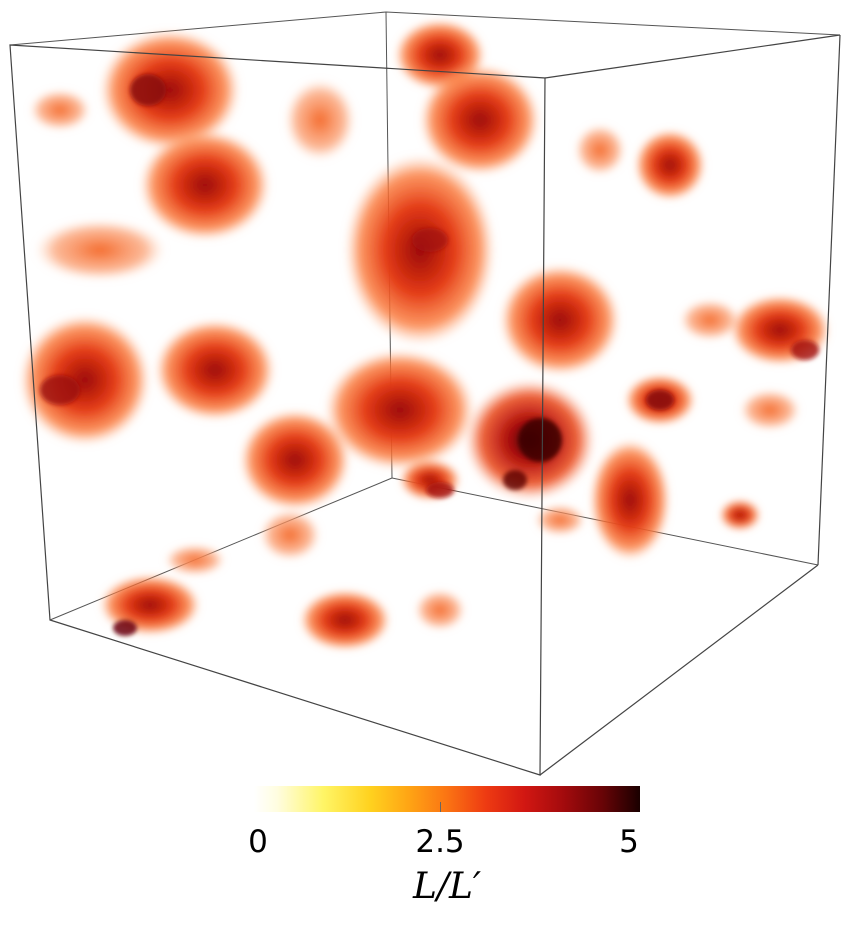  I want to click on colorbar-tick-max: 5, so click(629, 842).